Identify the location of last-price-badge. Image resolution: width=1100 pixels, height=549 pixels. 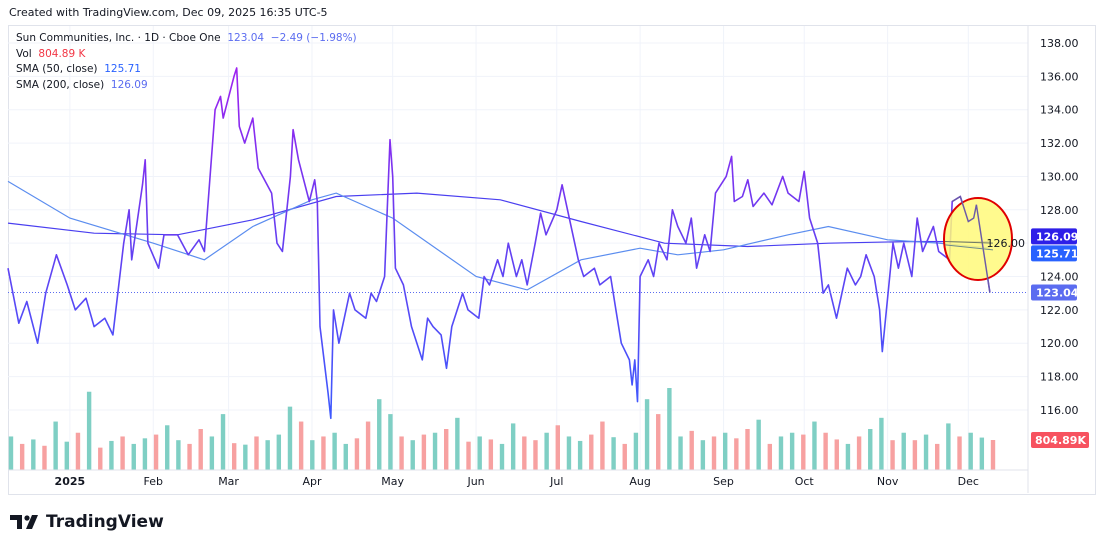
(1054, 292).